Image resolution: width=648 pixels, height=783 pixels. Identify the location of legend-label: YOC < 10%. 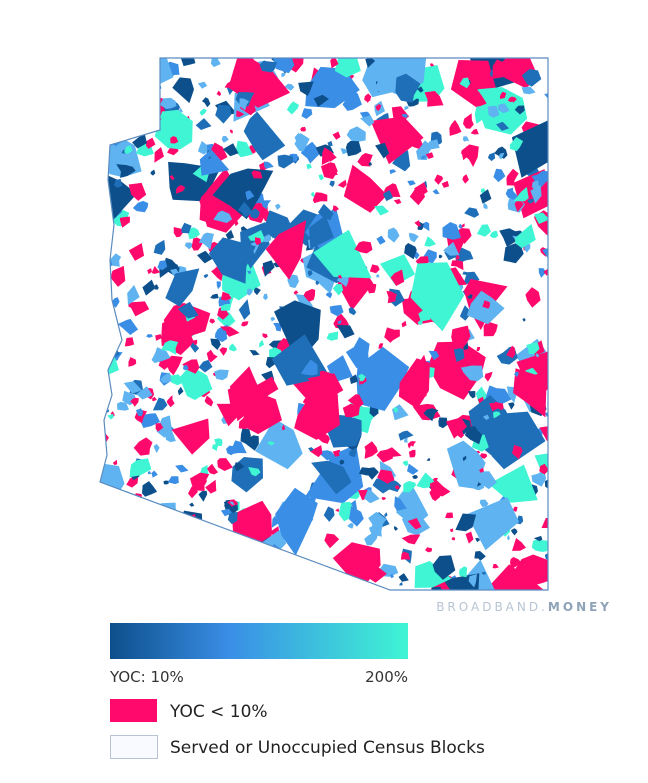
(218, 712).